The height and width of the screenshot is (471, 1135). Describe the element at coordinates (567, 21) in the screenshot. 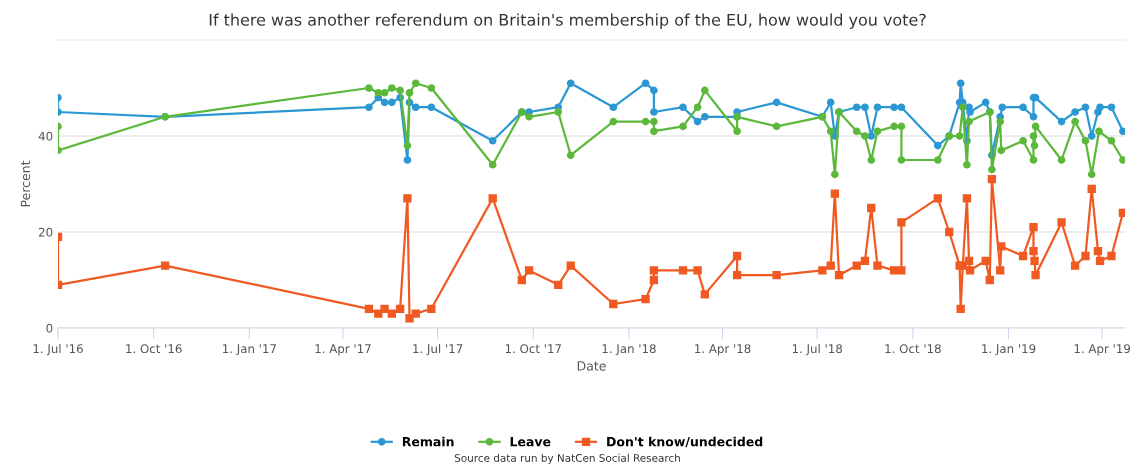

I see `chart-title: If there was another referendum on Britain's membership of the EU, how would you vote?` at that location.